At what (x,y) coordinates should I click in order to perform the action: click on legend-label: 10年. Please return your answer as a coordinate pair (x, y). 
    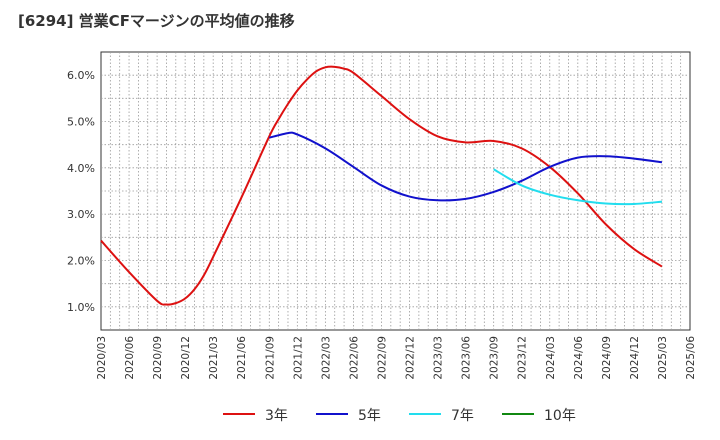
    Looking at the image, I should click on (560, 416).